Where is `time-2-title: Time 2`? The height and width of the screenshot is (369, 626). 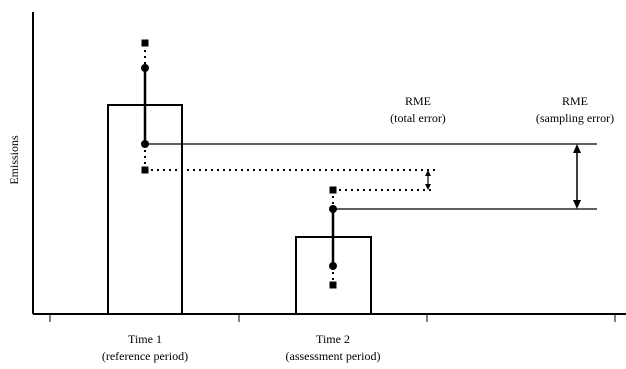
time-2-title: Time 2 is located at coordinates (333, 339).